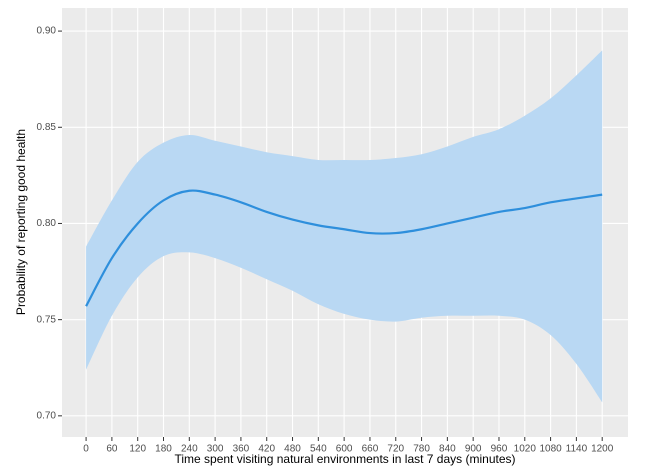  What do you see at coordinates (47, 127) in the screenshot?
I see `y-tick-label: 0.85` at bounding box center [47, 127].